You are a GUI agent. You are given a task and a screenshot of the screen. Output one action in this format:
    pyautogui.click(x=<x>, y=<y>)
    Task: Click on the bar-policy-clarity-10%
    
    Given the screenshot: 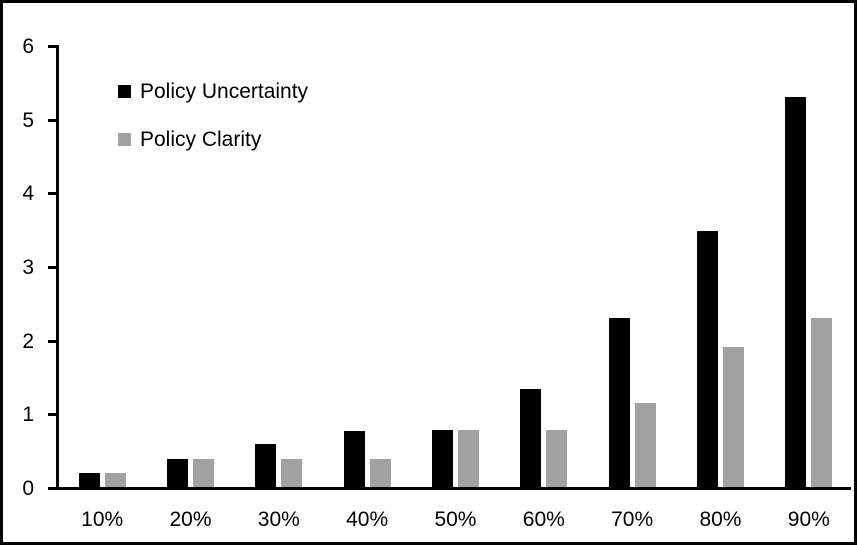 What is the action you would take?
    pyautogui.click(x=115, y=480)
    